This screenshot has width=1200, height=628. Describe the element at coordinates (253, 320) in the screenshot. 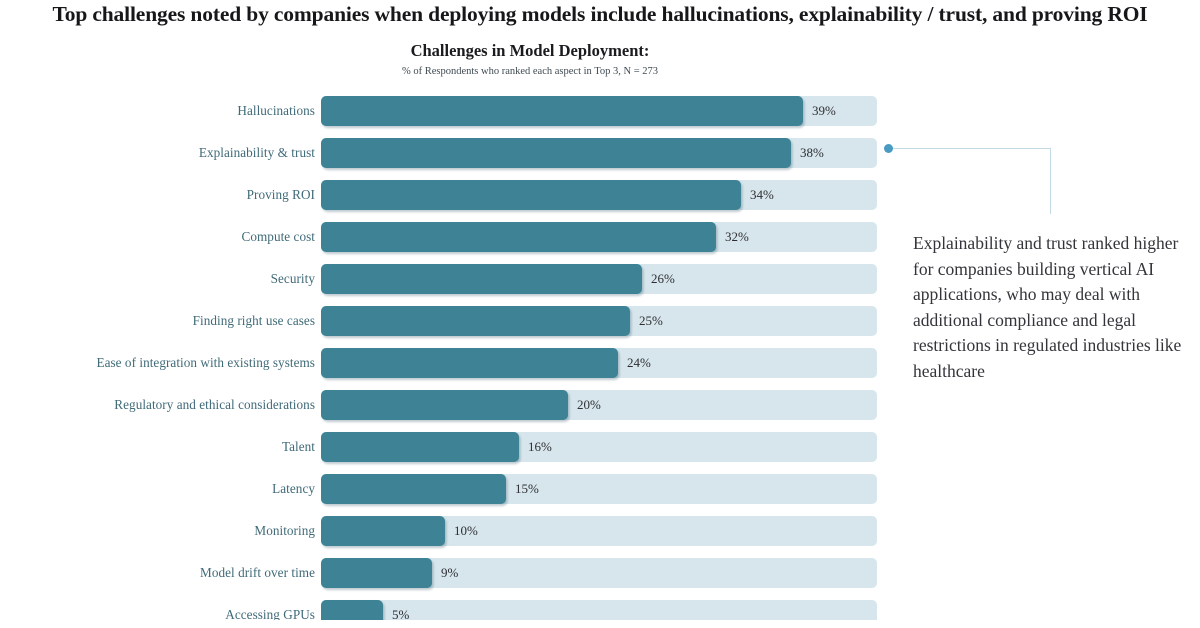

I see `bar-category-label: Finding right use cases` at that location.